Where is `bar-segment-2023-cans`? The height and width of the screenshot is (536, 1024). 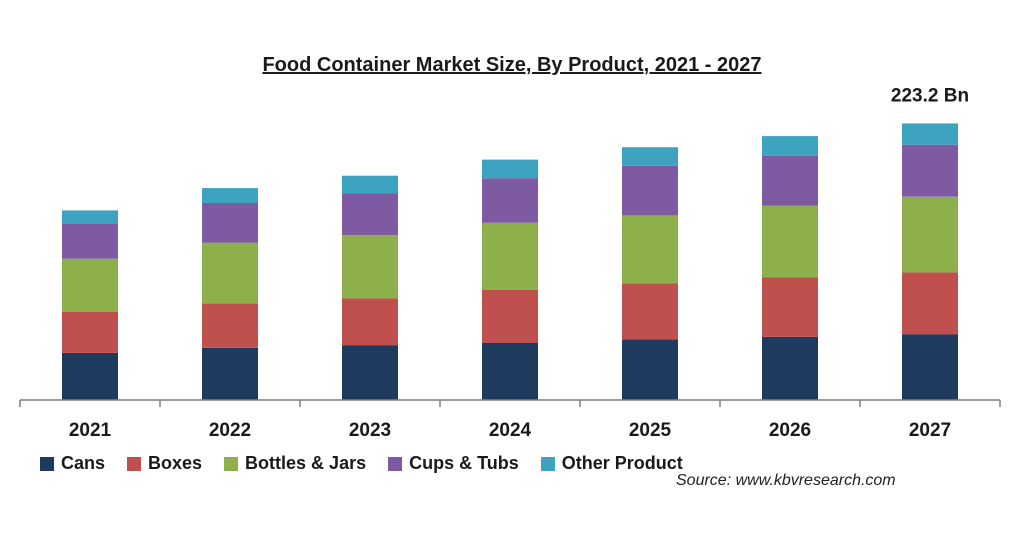
bar-segment-2023-cans is located at coordinates (370, 372).